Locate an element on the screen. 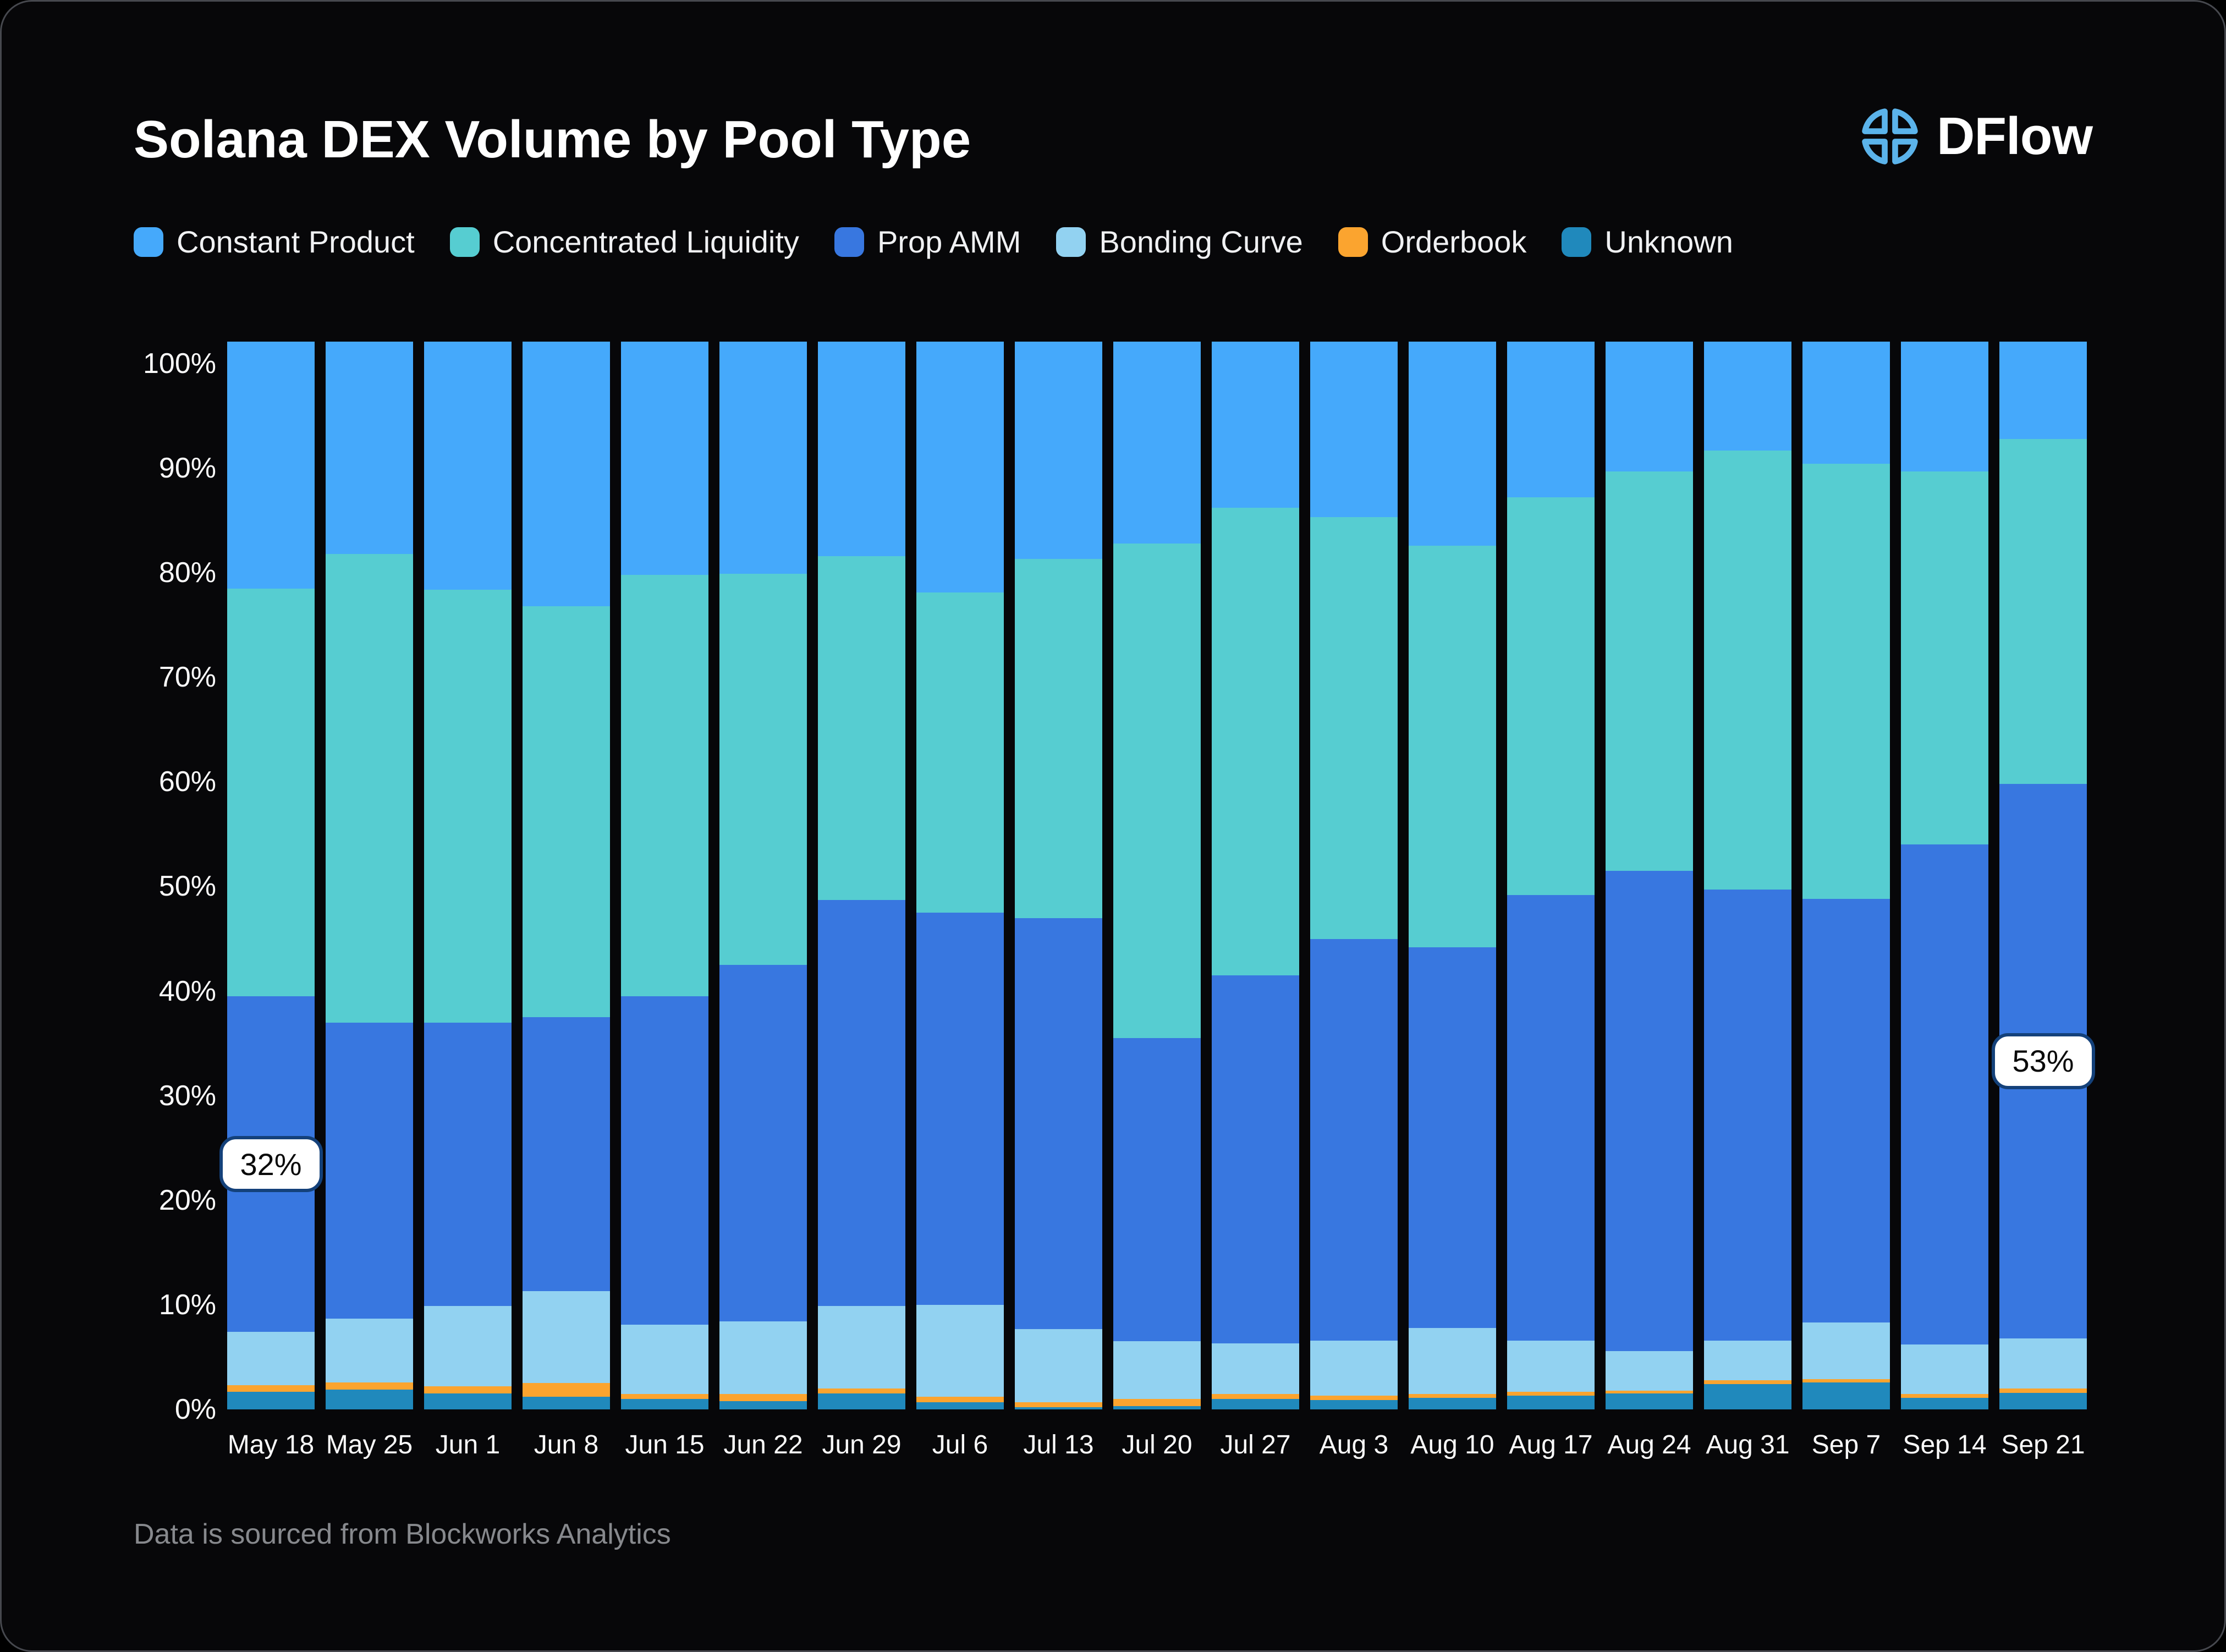 The height and width of the screenshot is (1652, 2226). legend-item-bonding-curve: Bonding Curve is located at coordinates (1179, 242).